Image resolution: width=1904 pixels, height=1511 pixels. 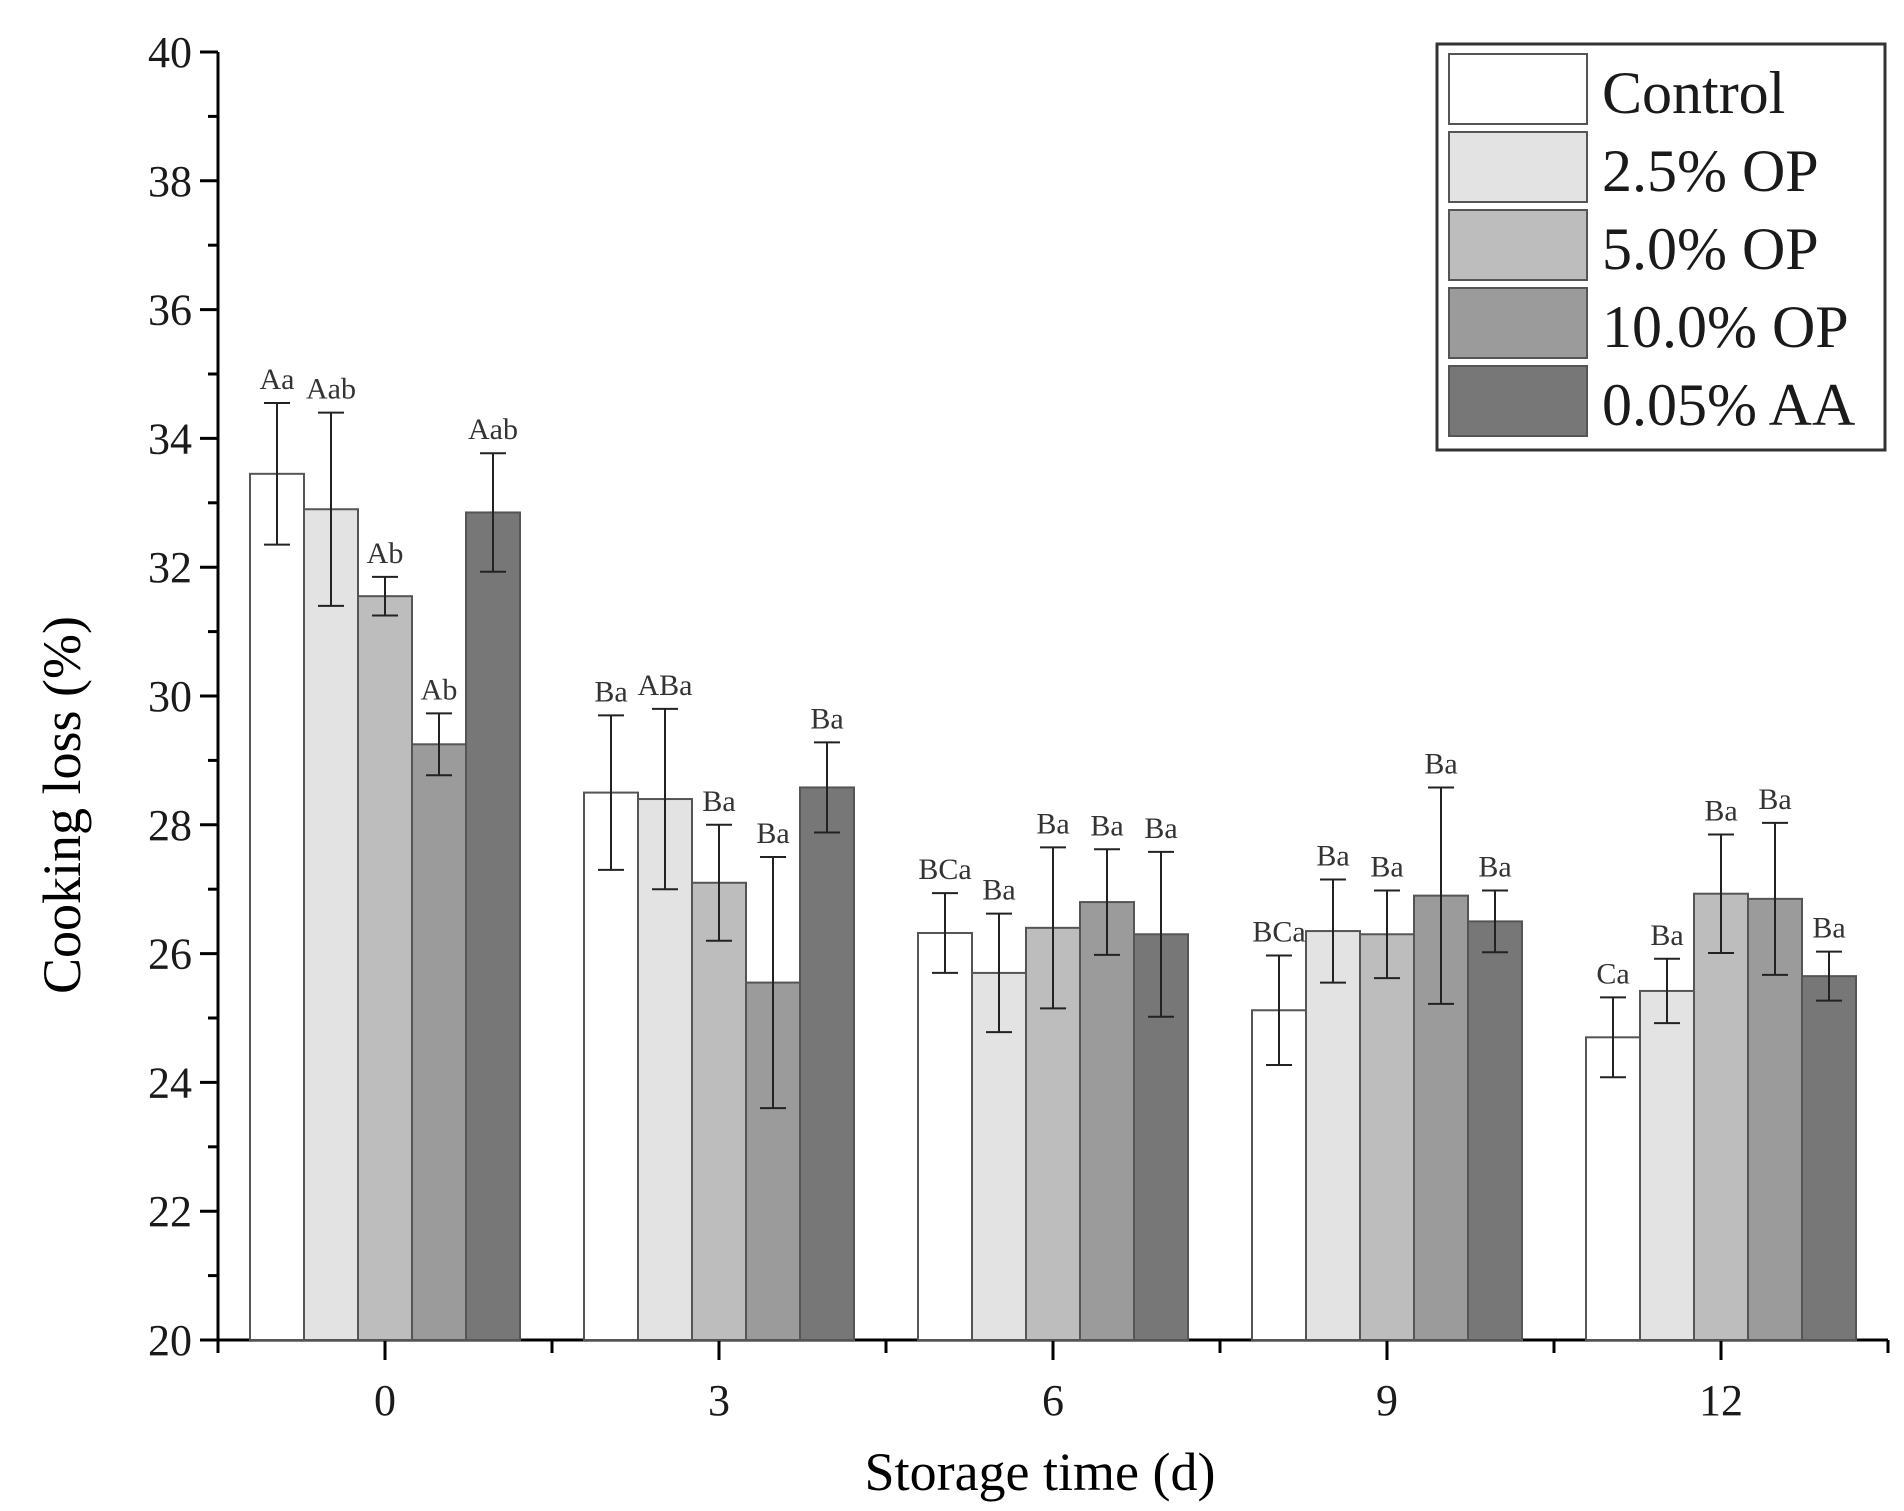 I want to click on legend: Control 2.5% OP 5.0% OP 10.0% OP 0.05% AA, so click(x=1661, y=247).